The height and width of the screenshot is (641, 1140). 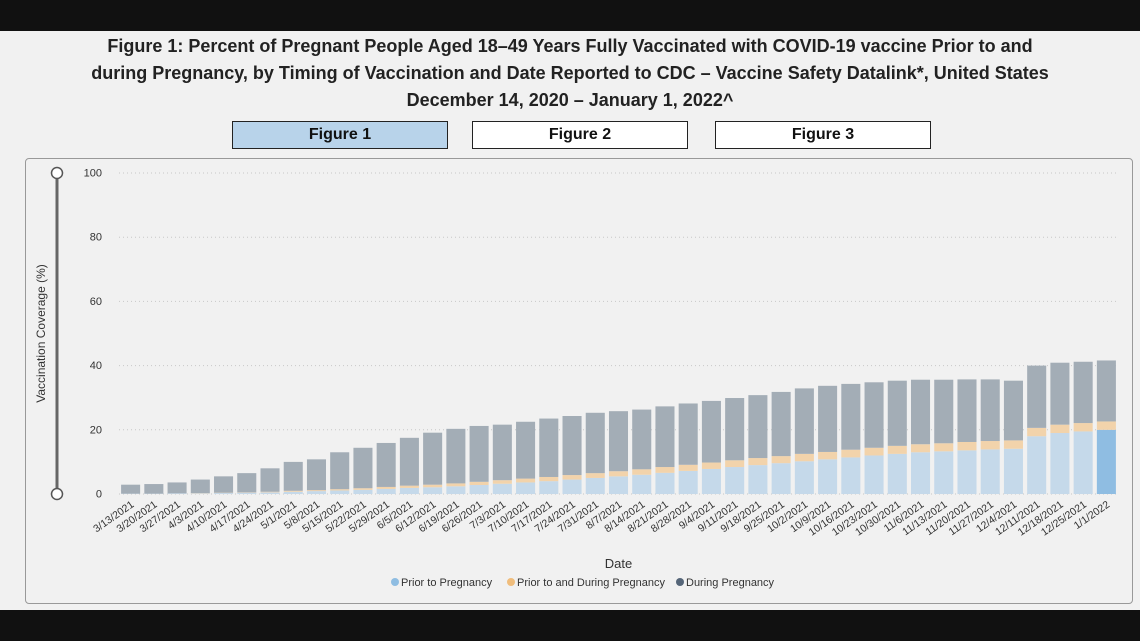 What do you see at coordinates (57, 173) in the screenshot?
I see `range-slider-handle-top` at bounding box center [57, 173].